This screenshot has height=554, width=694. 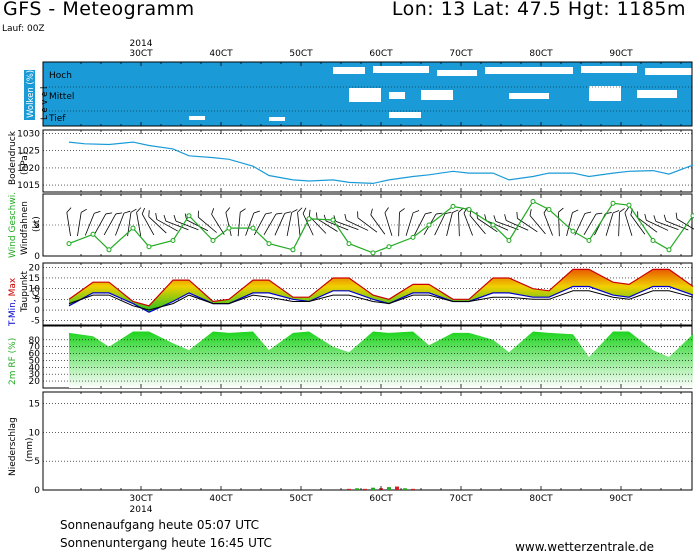 I want to click on pressure-line, so click(x=381, y=163).